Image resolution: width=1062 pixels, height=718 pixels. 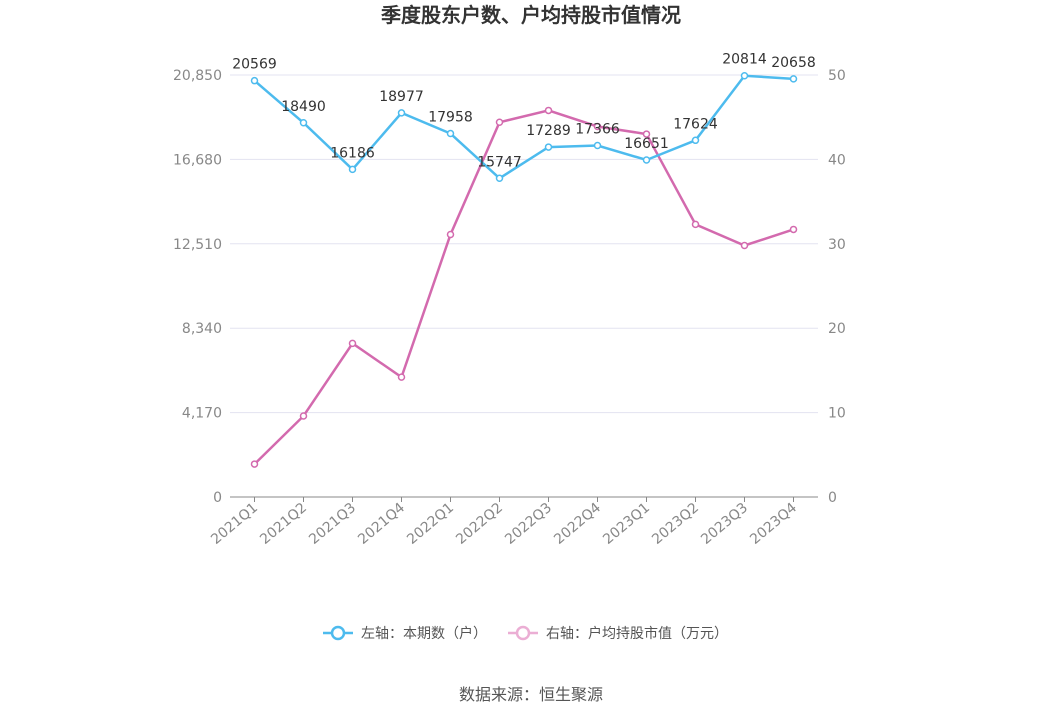 I want to click on data-label: 17624, so click(x=695, y=124).